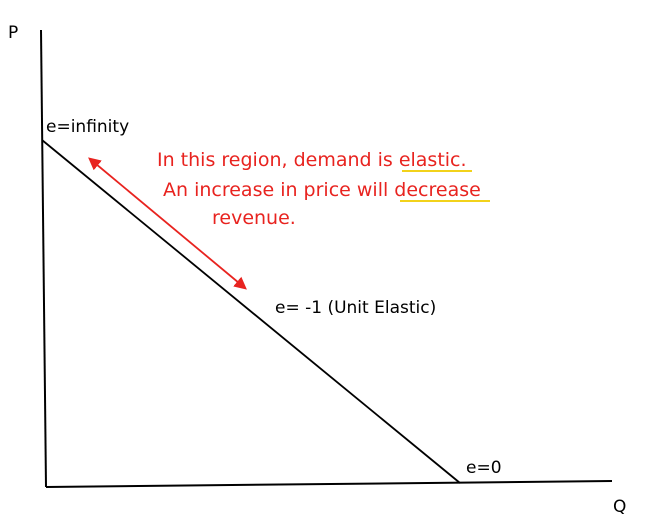 This screenshot has height=524, width=646. Describe the element at coordinates (329, 484) in the screenshot. I see `x-axis` at that location.